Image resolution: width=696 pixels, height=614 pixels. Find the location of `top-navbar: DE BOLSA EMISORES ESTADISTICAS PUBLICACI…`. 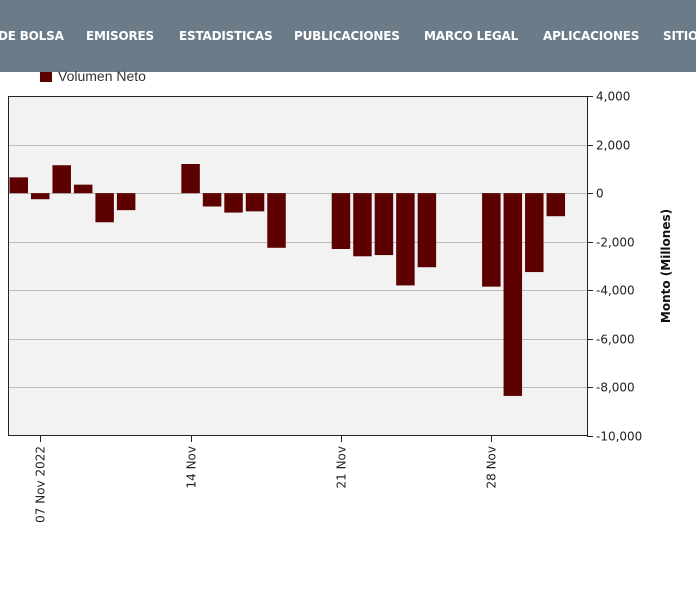

top-navbar: DE BOLSA EMISORES ESTADISTICAS PUBLICACI… is located at coordinates (348, 36).